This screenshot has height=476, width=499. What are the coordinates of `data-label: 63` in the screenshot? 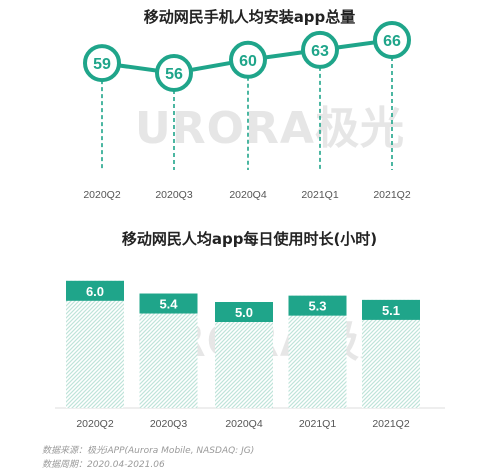 It's located at (320, 51).